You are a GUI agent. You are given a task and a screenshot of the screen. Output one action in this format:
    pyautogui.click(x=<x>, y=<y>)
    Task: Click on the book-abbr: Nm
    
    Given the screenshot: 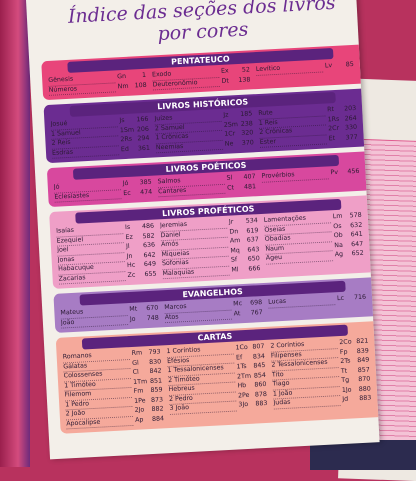 What is the action you would take?
    pyautogui.click(x=123, y=86)
    